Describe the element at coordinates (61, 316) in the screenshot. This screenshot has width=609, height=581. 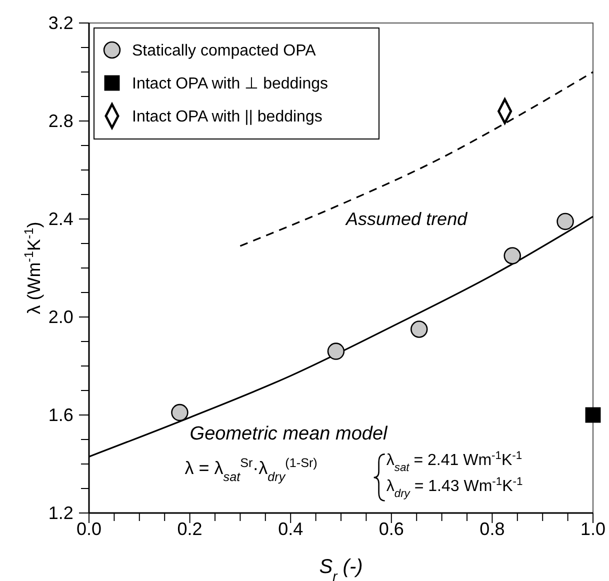
I see `y-tick-label: 2.0` at that location.